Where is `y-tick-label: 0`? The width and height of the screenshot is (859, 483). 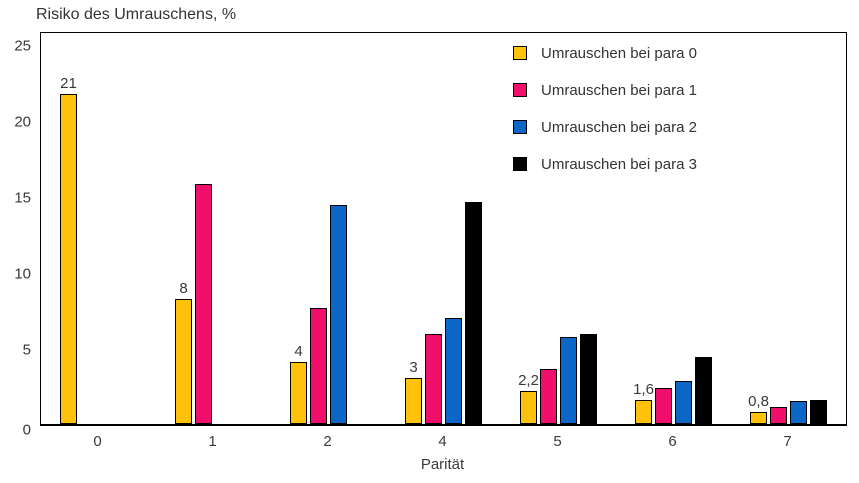 y-tick-label: 0 is located at coordinates (26, 430).